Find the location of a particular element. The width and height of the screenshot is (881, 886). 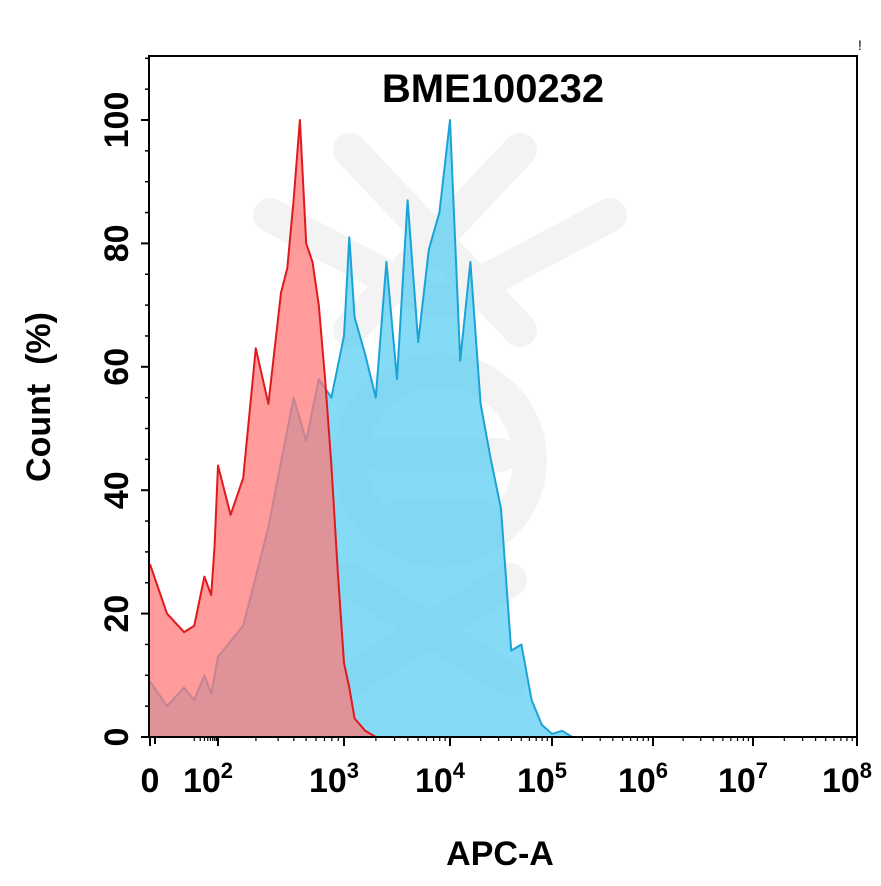

y-tick-label: 60 is located at coordinates (117, 367).